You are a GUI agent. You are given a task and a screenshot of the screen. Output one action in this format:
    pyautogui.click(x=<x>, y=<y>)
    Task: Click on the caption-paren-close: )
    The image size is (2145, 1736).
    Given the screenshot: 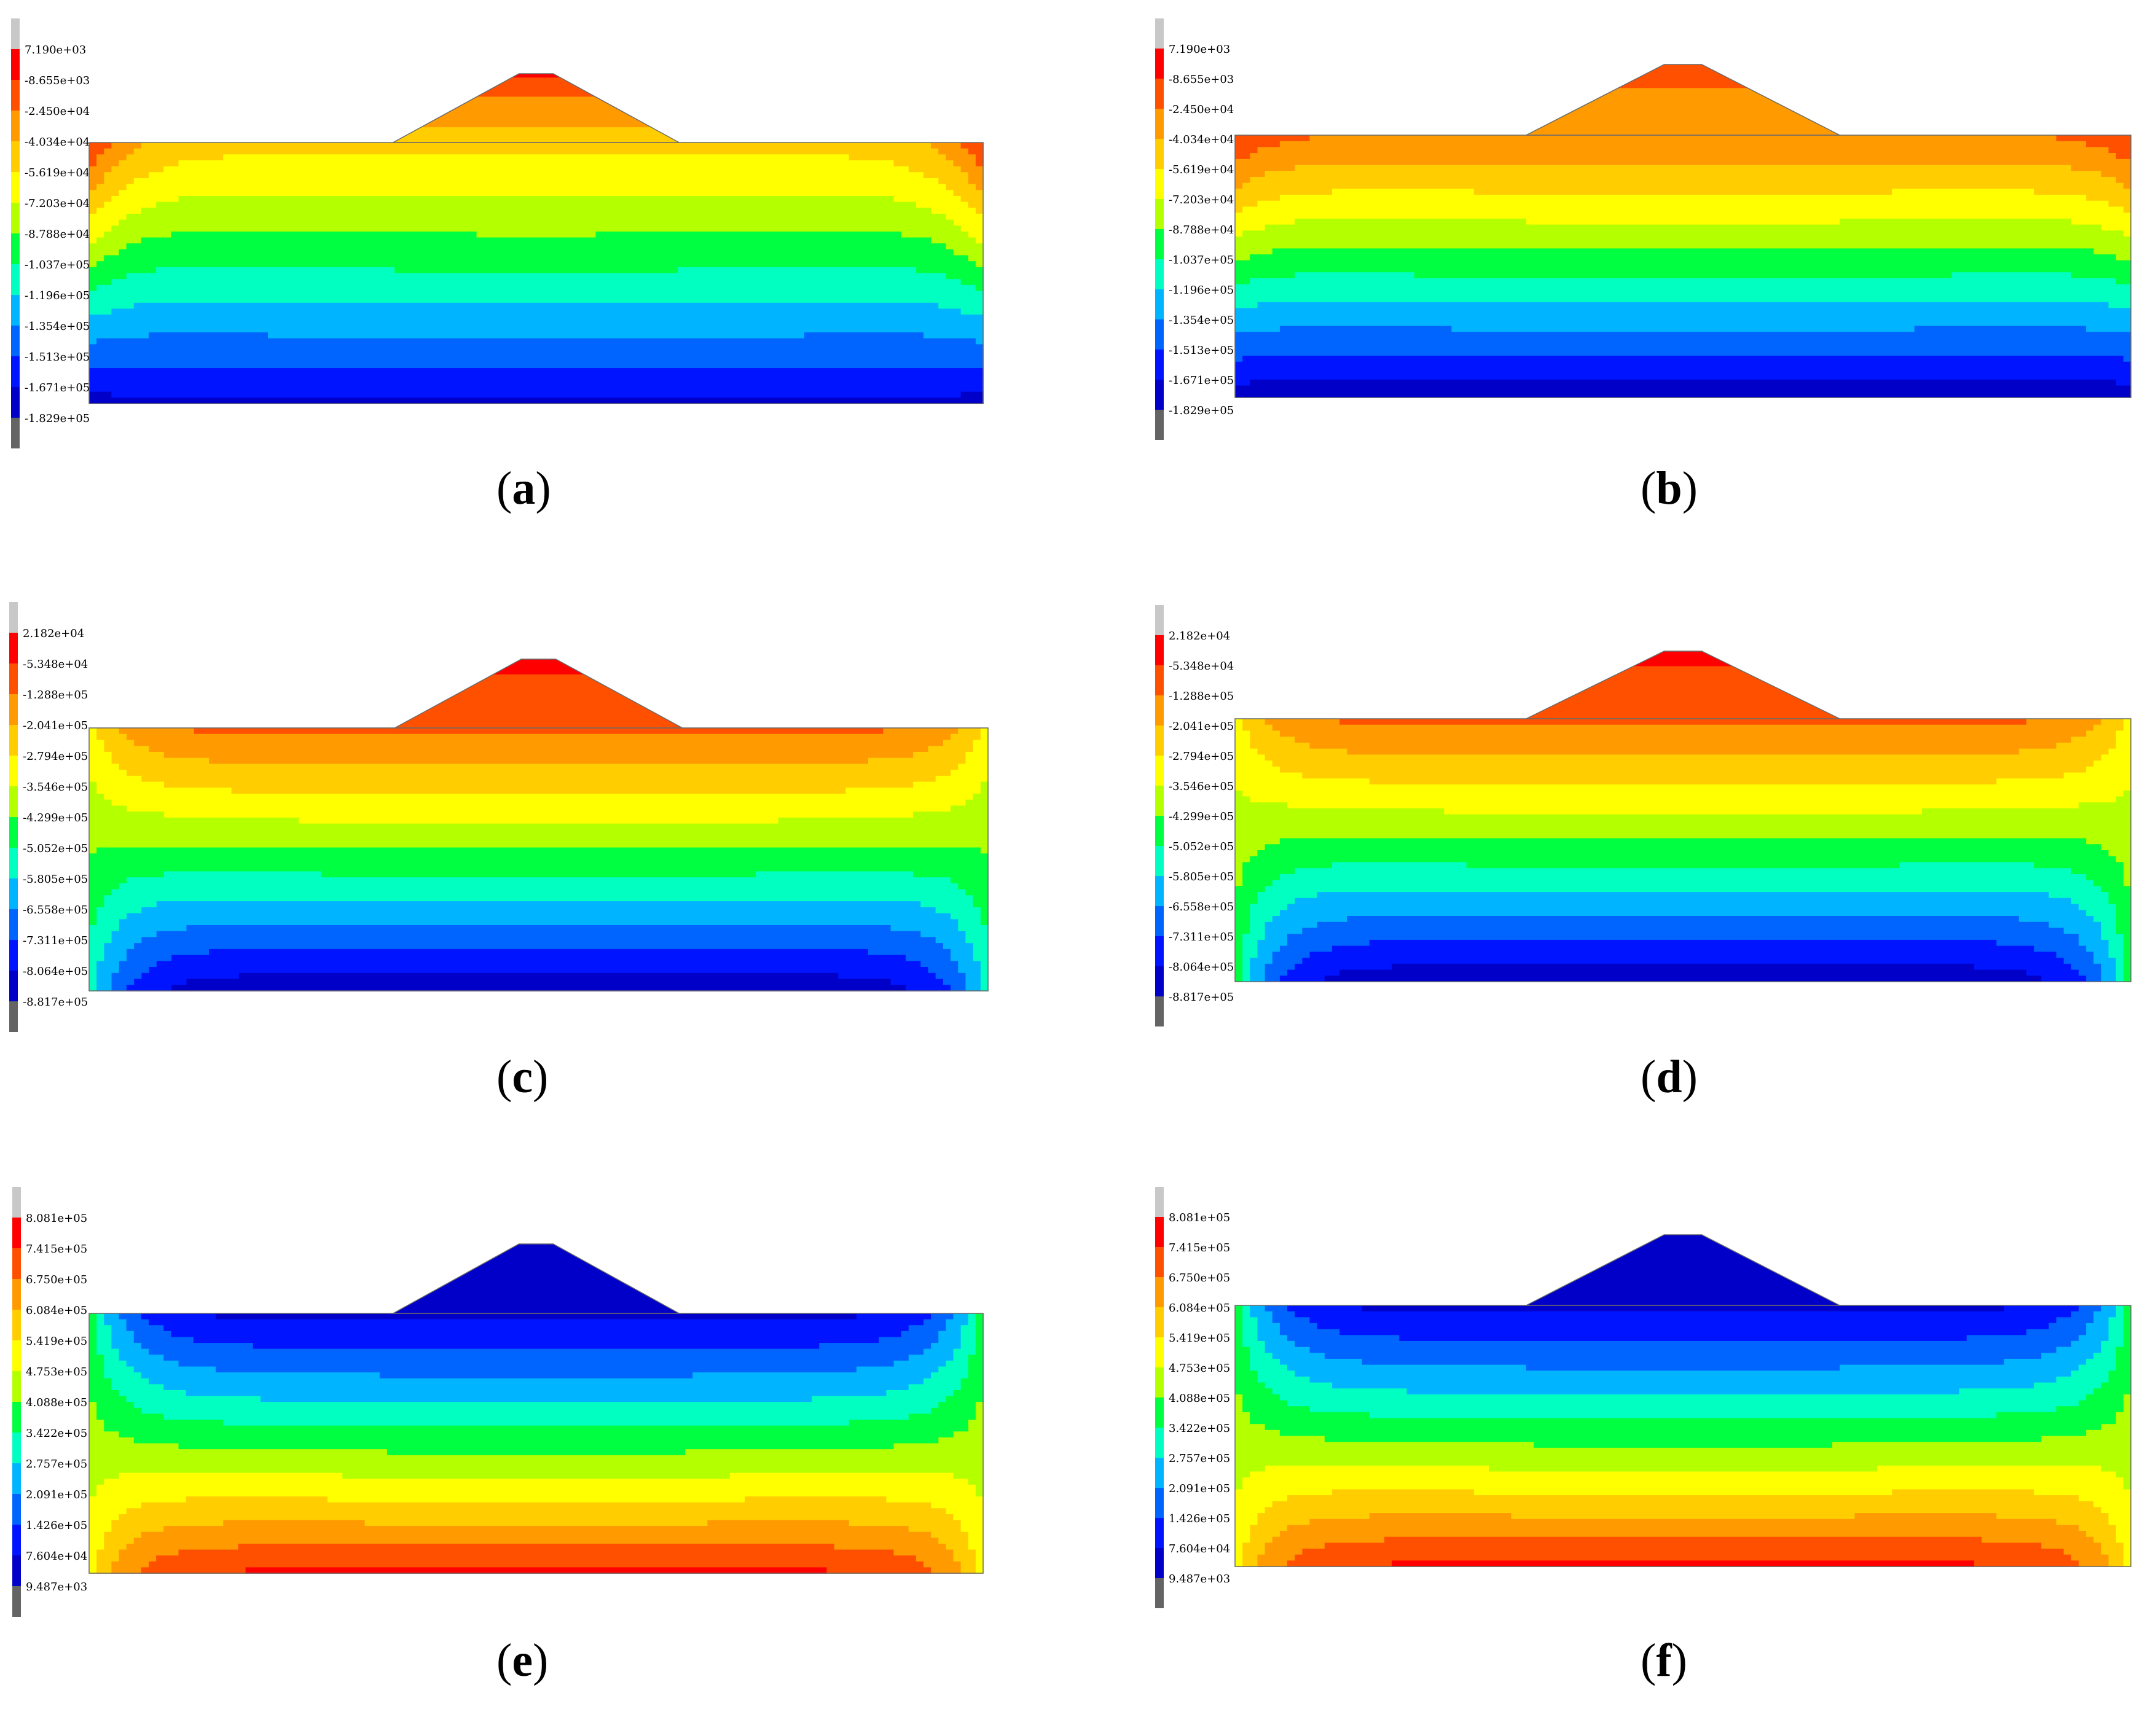 What is the action you would take?
    pyautogui.click(x=1690, y=1077)
    